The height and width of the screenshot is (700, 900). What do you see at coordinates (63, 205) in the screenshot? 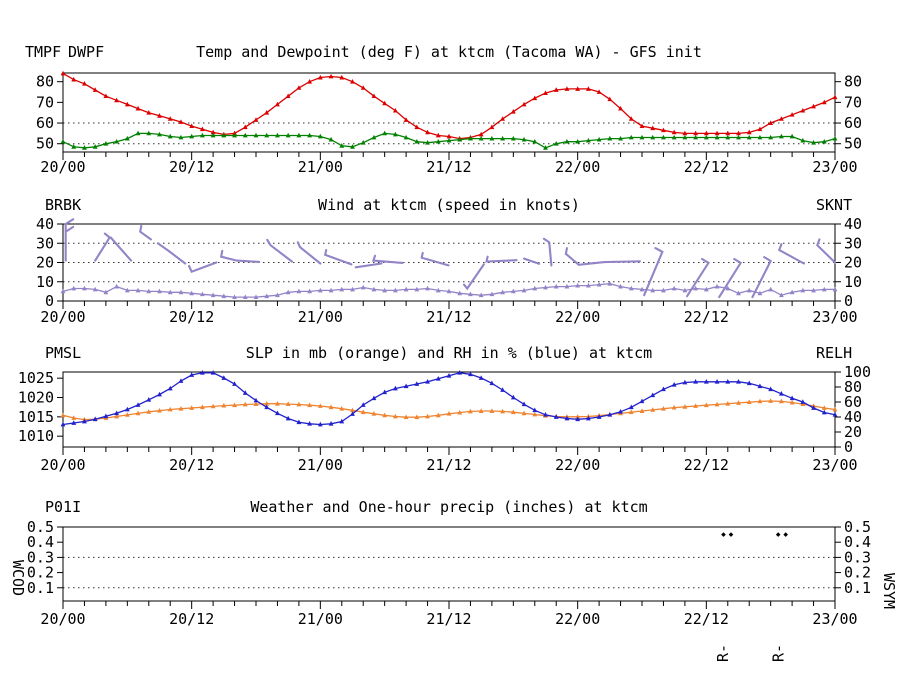
I see `legend-brbk: BRBK` at bounding box center [63, 205].